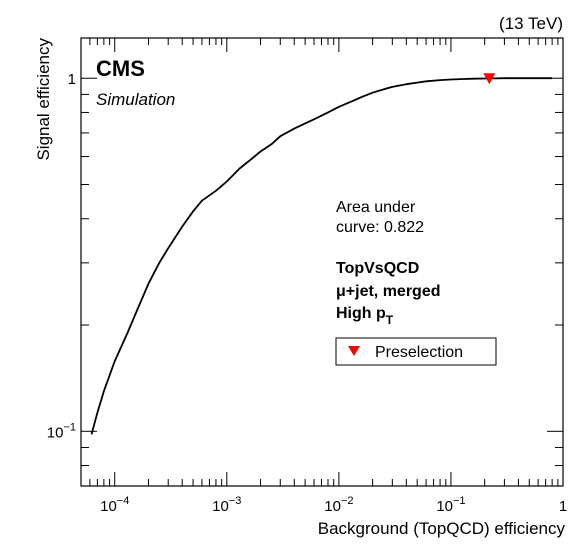 This screenshot has height=559, width=580. I want to click on y-tick-label: 1, so click(72, 79).